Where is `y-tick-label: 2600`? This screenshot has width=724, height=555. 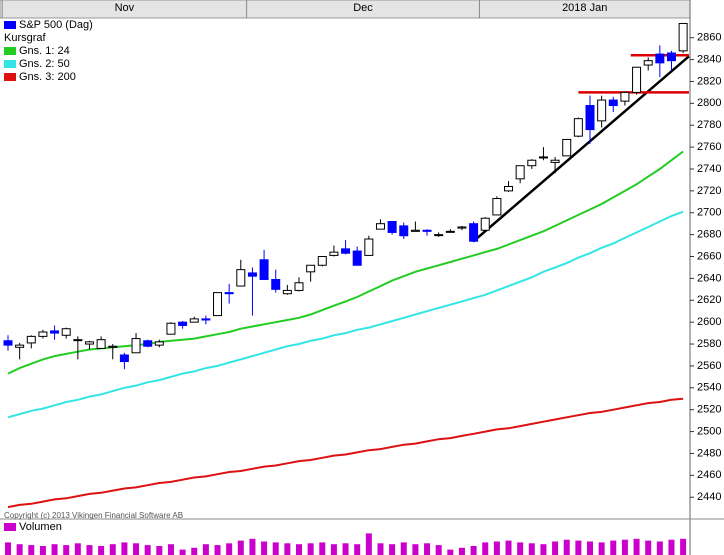 y-tick-label: 2600 is located at coordinates (709, 322).